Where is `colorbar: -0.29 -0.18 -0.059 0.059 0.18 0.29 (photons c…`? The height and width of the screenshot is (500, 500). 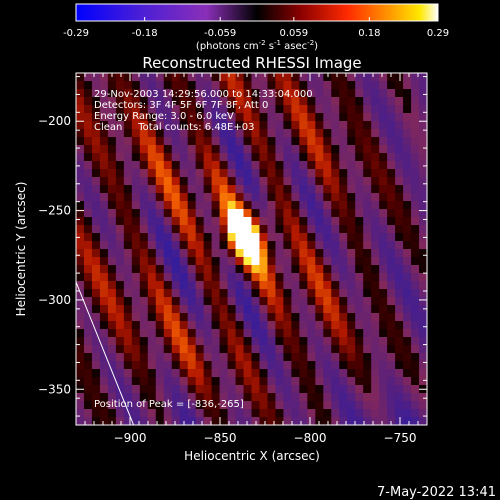
colorbar: -0.29 -0.18 -0.059 0.059 0.18 0.29 (photons c… is located at coordinates (256, 27).